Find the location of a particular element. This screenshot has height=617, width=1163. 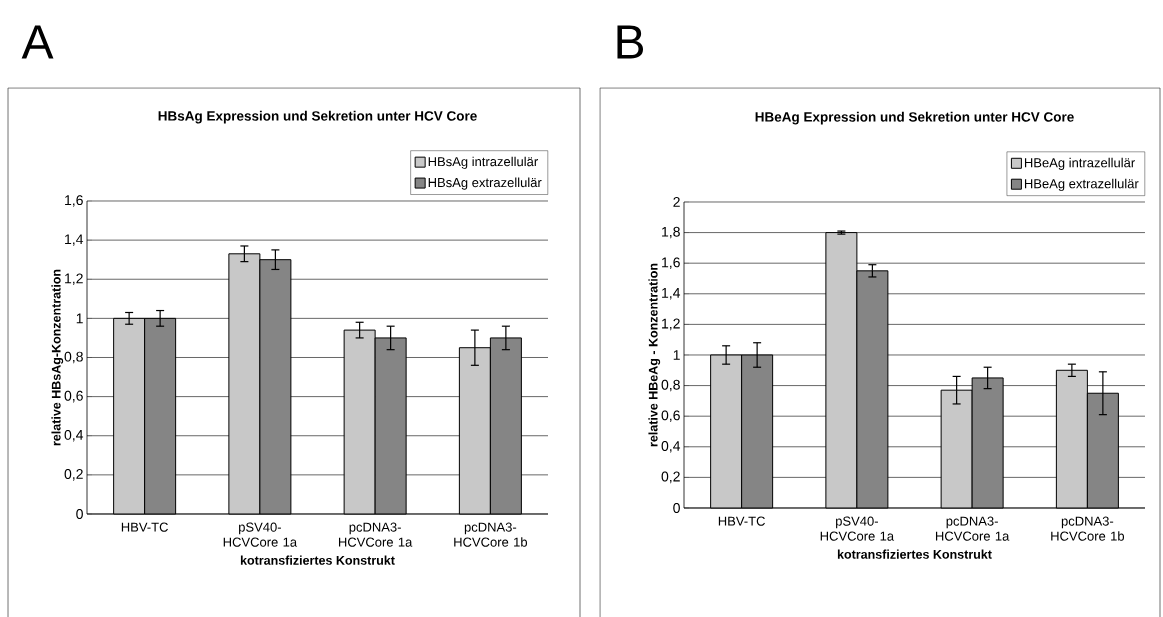

y-axis-title: relative HBeAg - Konzentration is located at coordinates (654, 355).